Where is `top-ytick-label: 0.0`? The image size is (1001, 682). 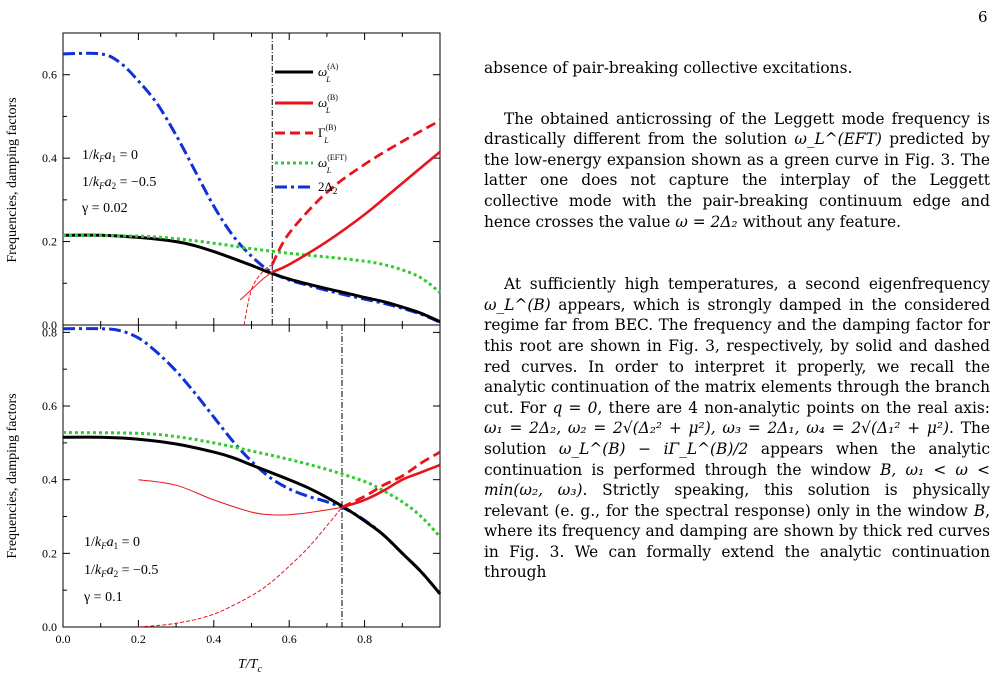
top-ytick-label: 0.0 is located at coordinates (49, 325).